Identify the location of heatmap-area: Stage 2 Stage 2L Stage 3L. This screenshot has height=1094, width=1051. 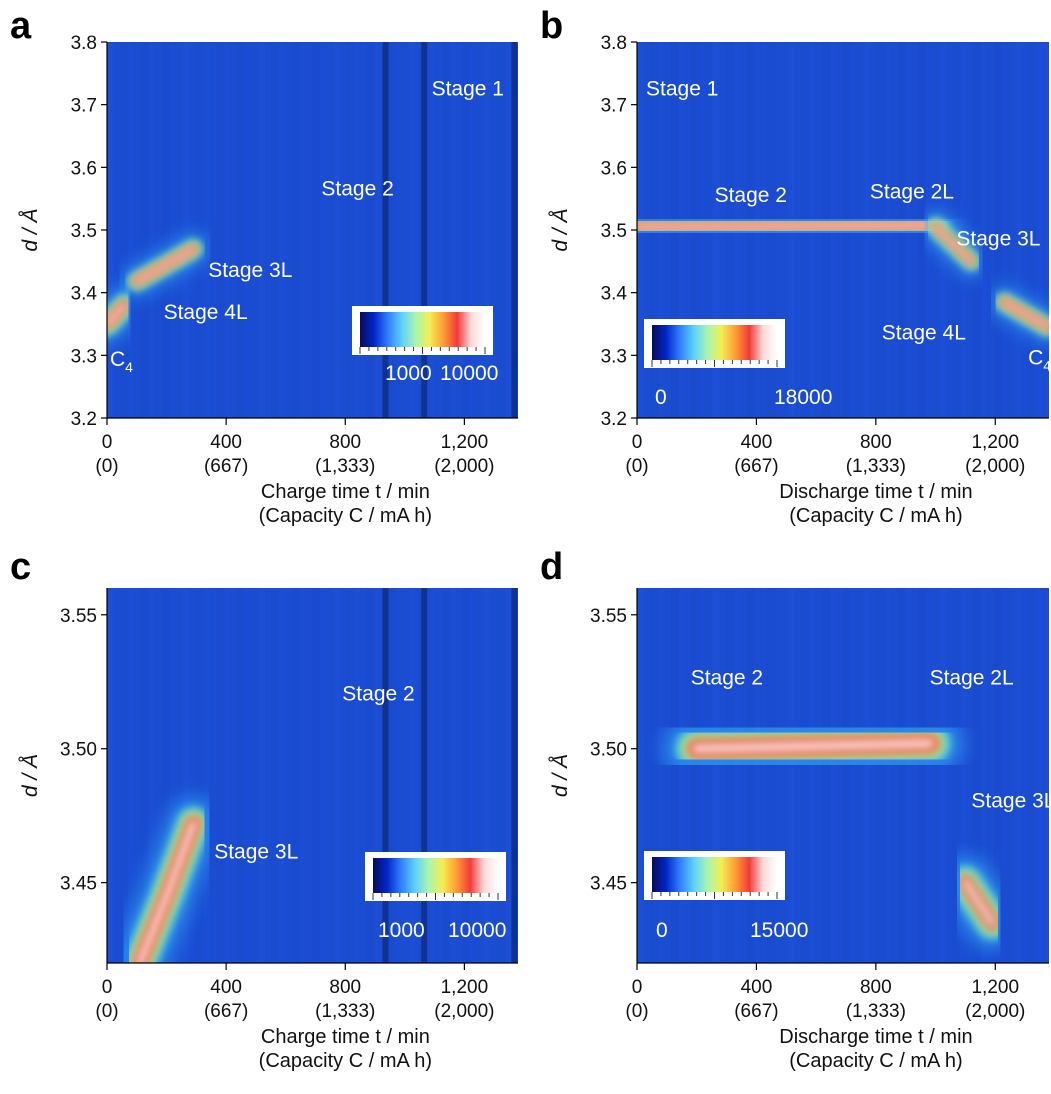
(843, 775).